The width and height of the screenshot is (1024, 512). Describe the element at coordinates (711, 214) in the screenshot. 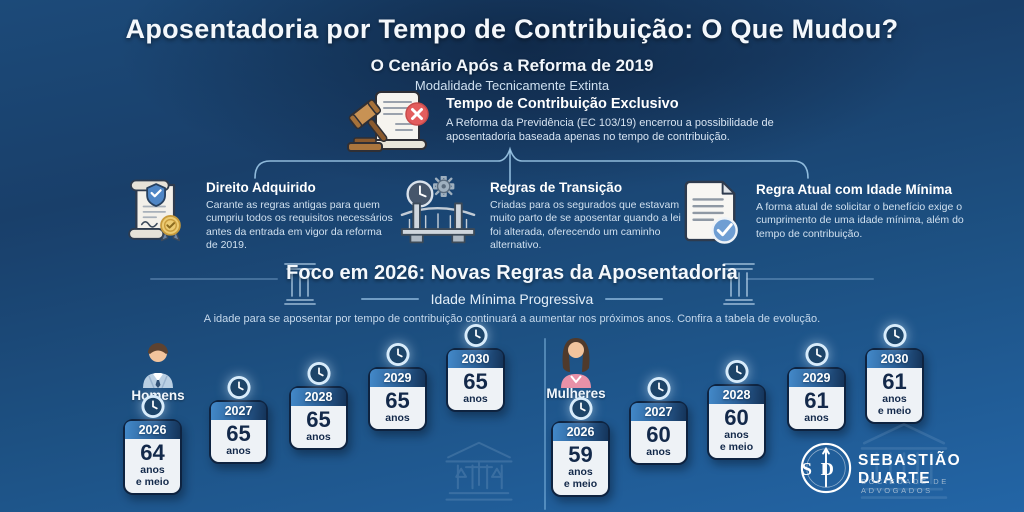

I see `document-check-icon` at that location.